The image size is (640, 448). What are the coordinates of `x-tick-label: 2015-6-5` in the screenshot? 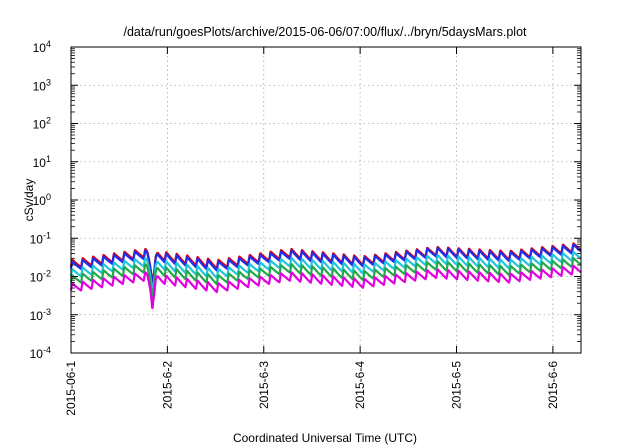 It's located at (457, 385).